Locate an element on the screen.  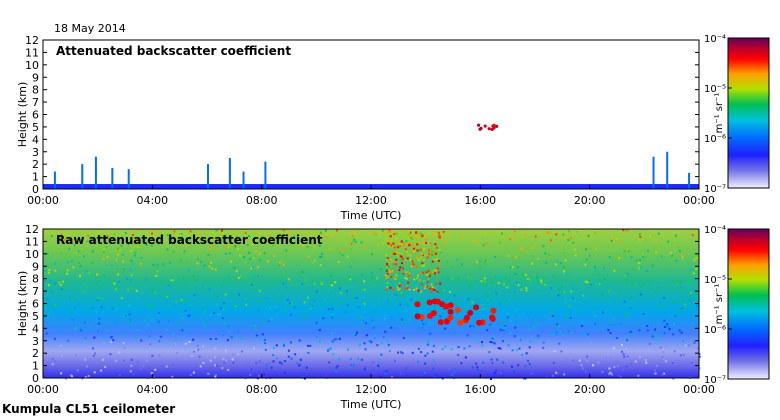
colorbar-tick-label: 10⁻⁶ is located at coordinates (715, 139).